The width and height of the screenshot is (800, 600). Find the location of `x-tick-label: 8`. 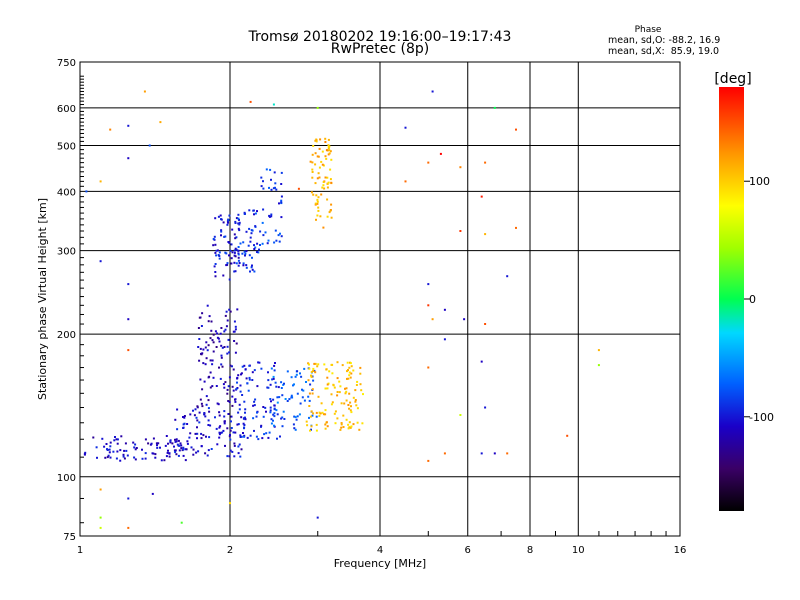

x-tick-label: 8 is located at coordinates (530, 550).